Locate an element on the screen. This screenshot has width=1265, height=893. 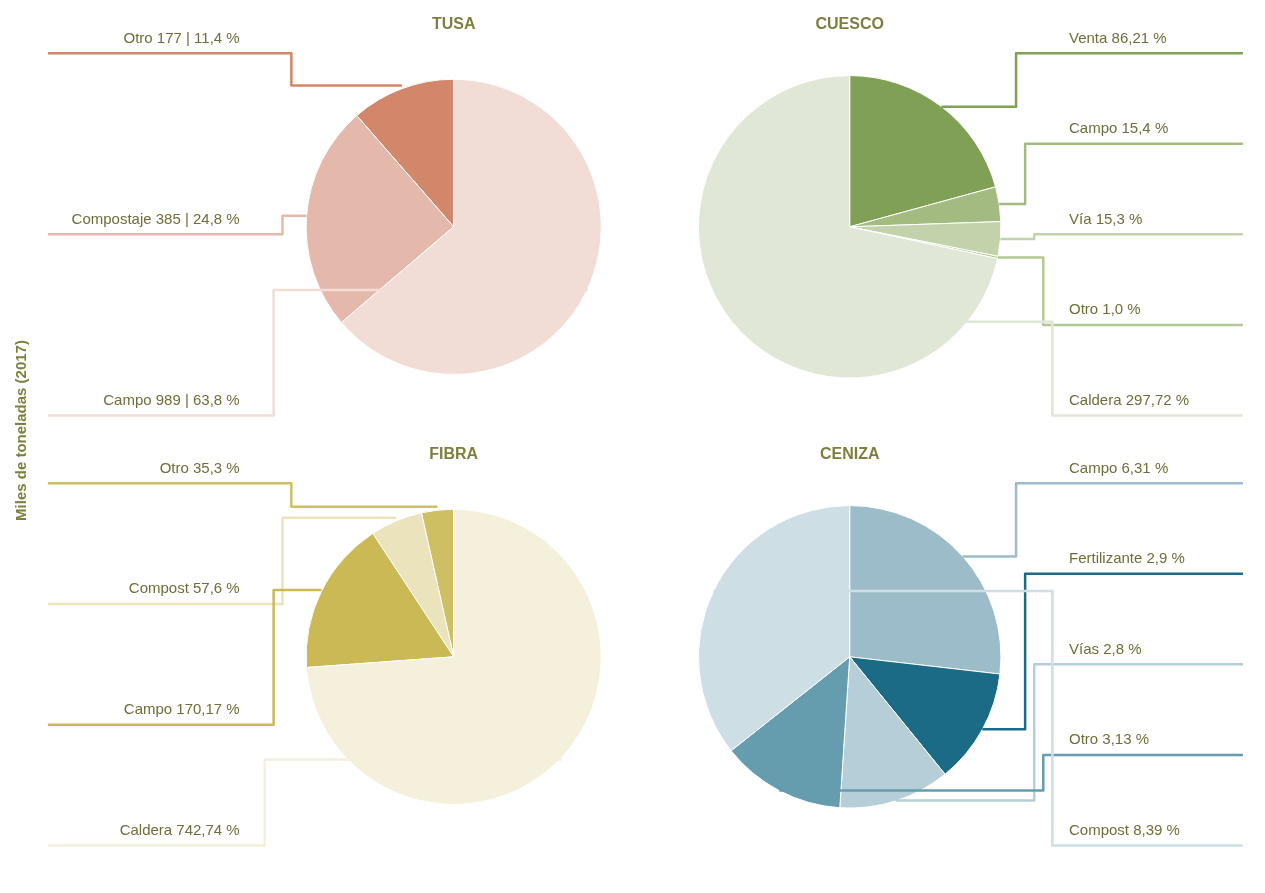
text: Miles de toneladas (2017) is located at coordinates (20, 430).